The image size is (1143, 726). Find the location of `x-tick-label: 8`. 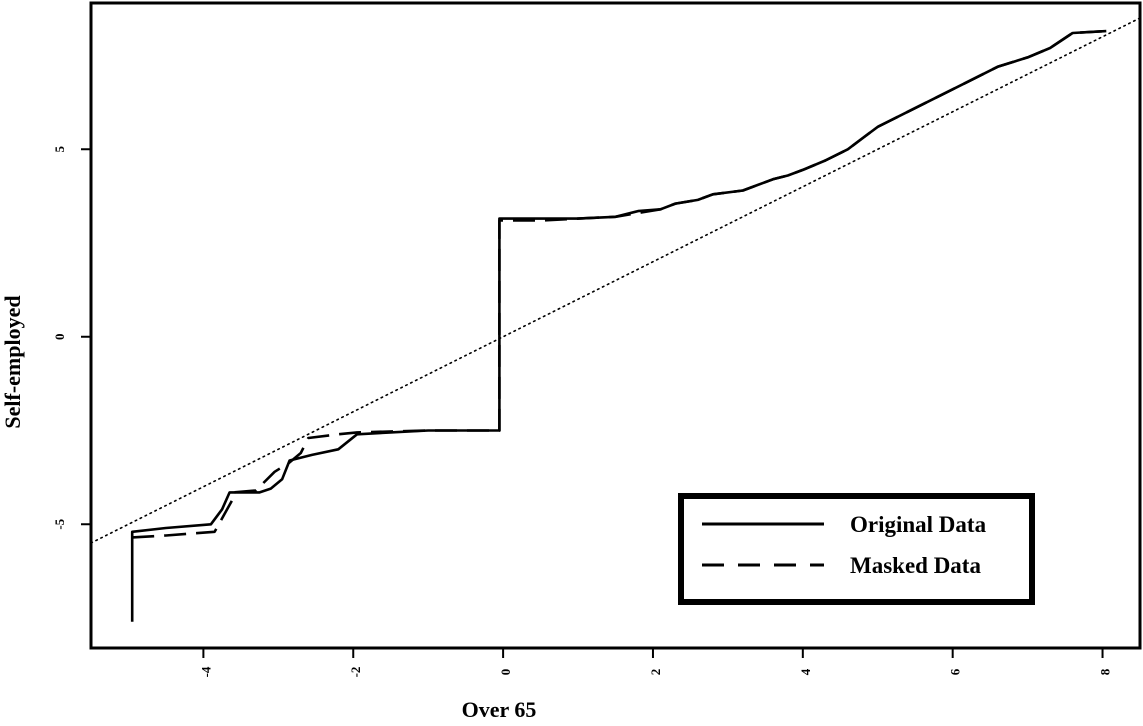

x-tick-label: 8 is located at coordinates (1105, 671).